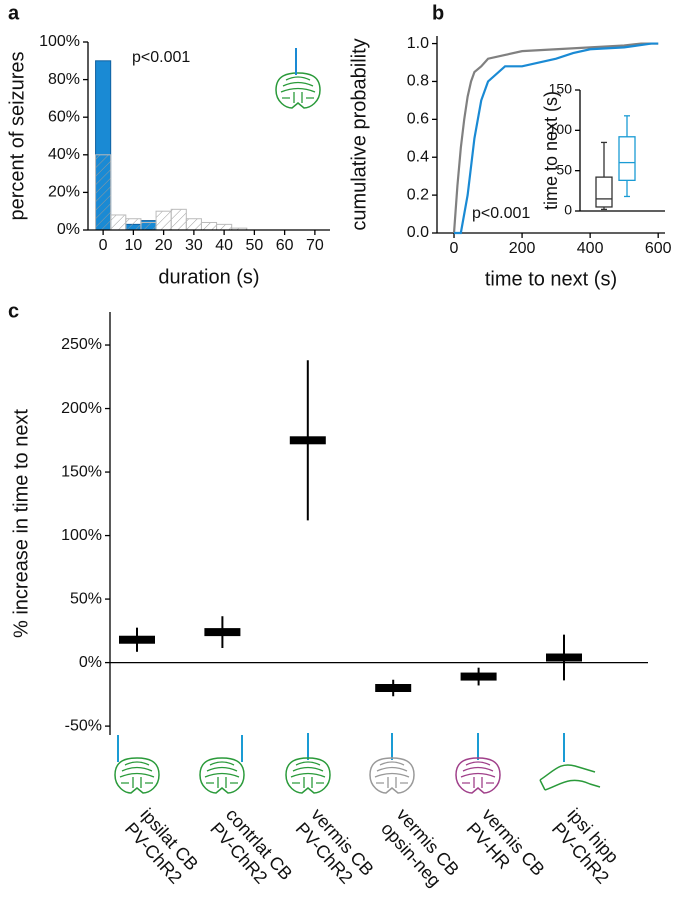  What do you see at coordinates (438, 13) in the screenshot?
I see `panel-label: b` at bounding box center [438, 13].